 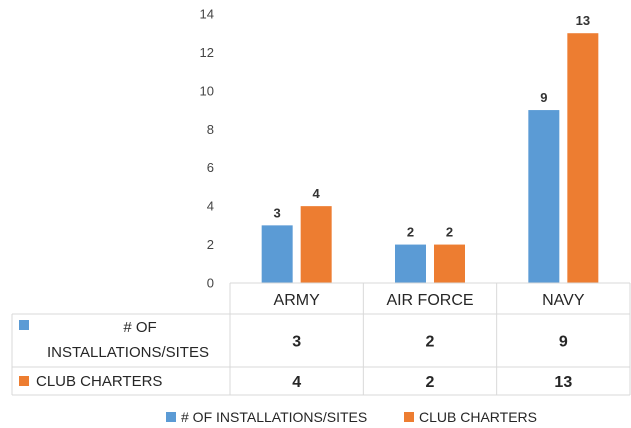 What do you see at coordinates (210, 167) in the screenshot?
I see `y-tick-label: 6` at bounding box center [210, 167].